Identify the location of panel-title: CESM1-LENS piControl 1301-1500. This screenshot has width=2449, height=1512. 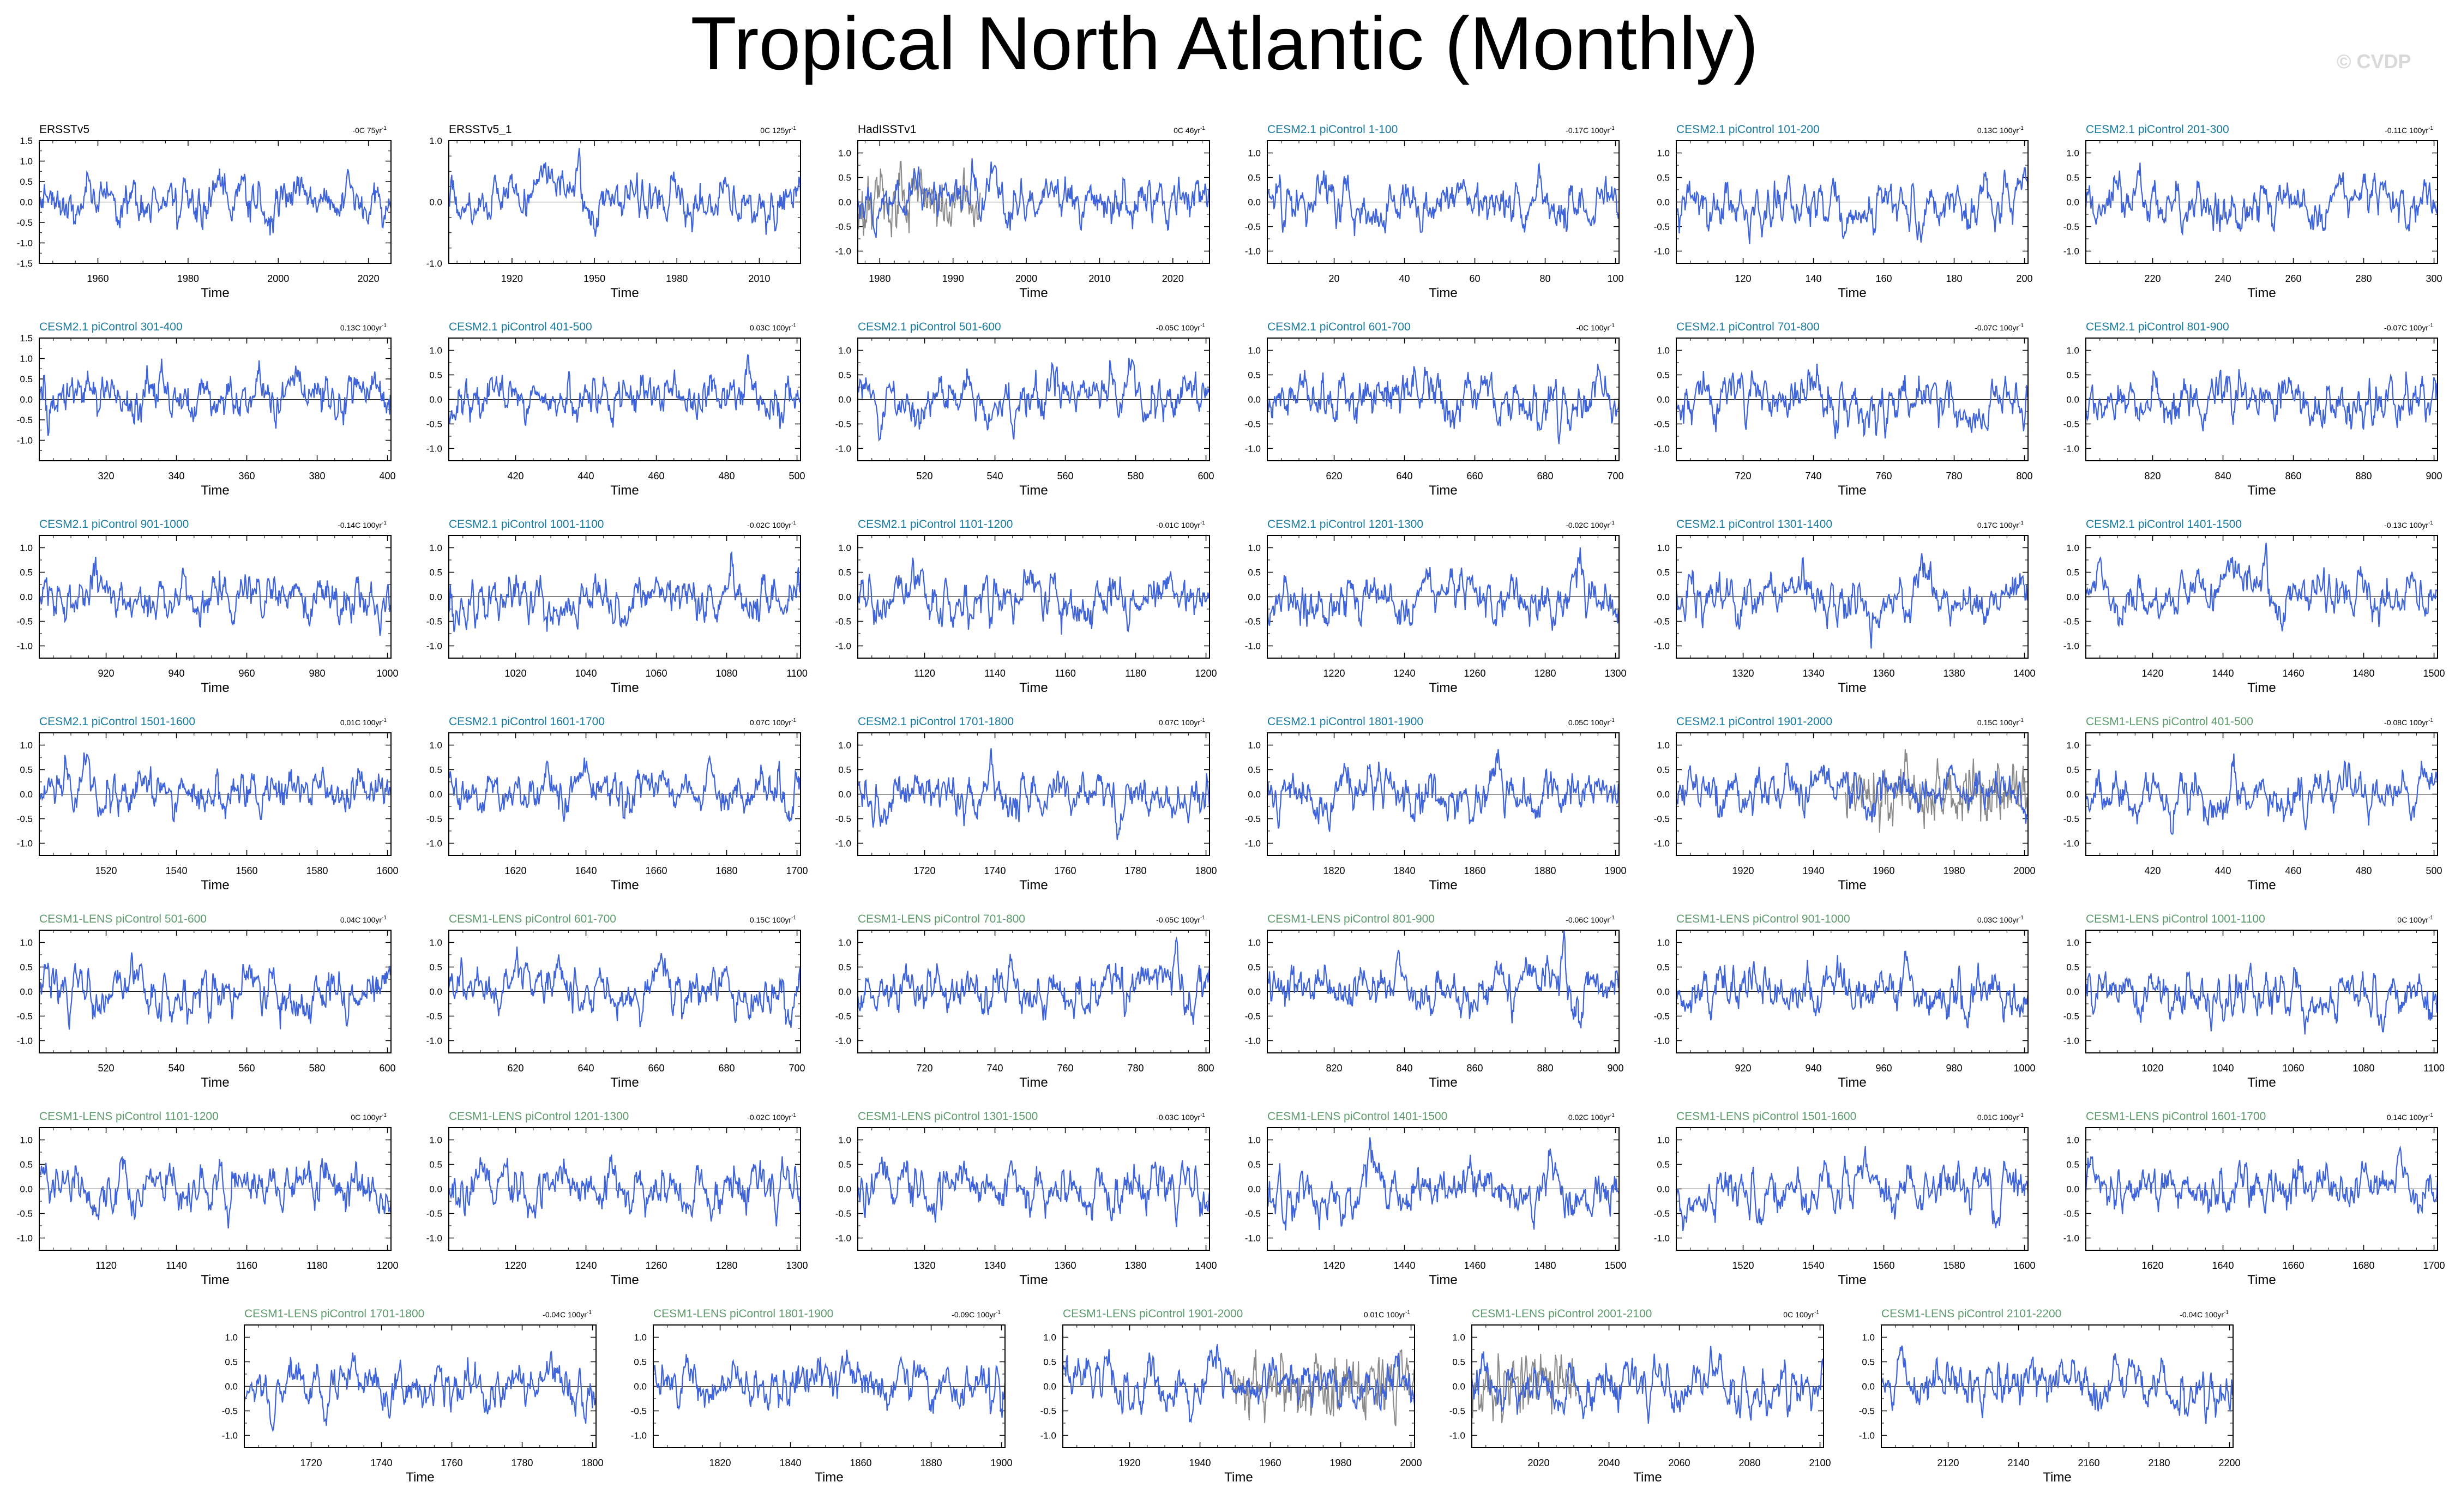
(948, 1116).